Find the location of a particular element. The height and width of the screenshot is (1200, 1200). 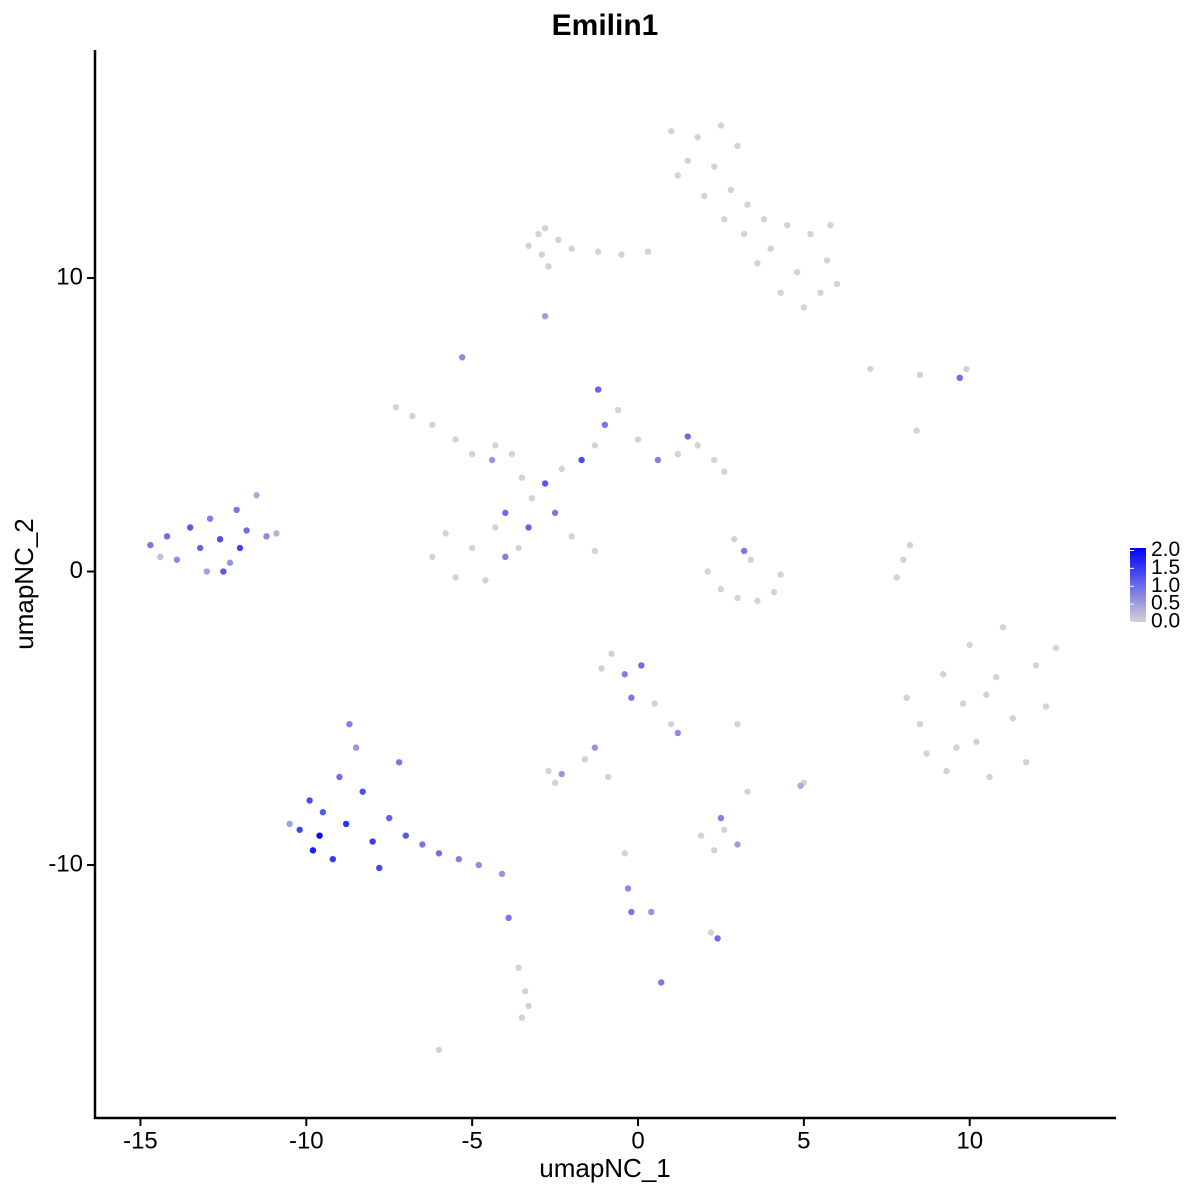

y-axis-title: umapNC_2 is located at coordinates (24, 584).